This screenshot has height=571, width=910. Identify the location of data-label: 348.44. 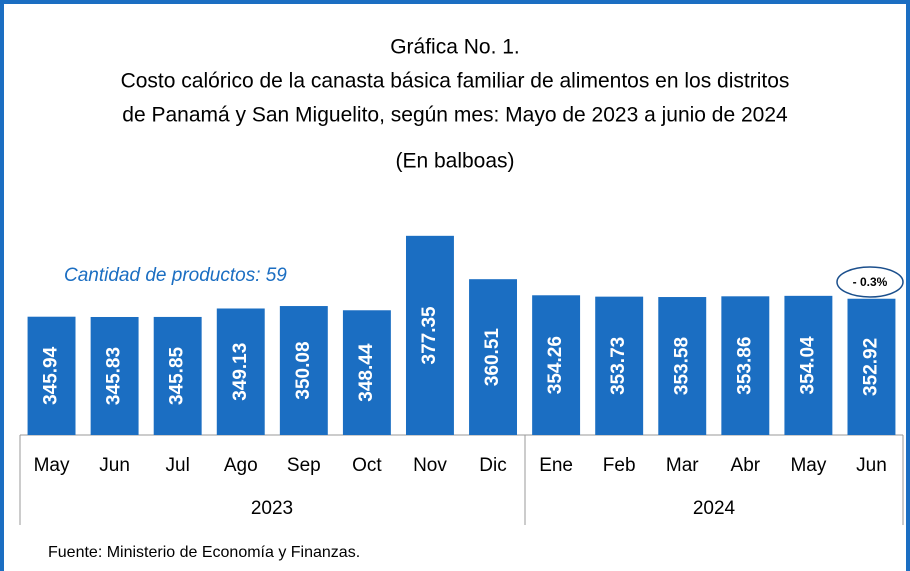
(366, 372).